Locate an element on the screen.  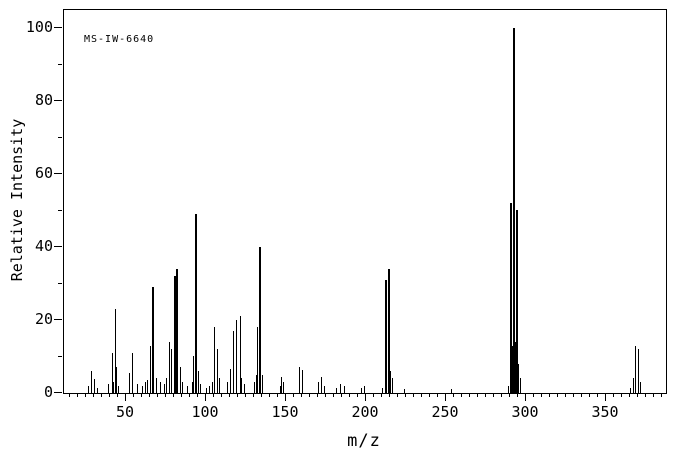
x-tick-label: 50 is located at coordinates (125, 412).